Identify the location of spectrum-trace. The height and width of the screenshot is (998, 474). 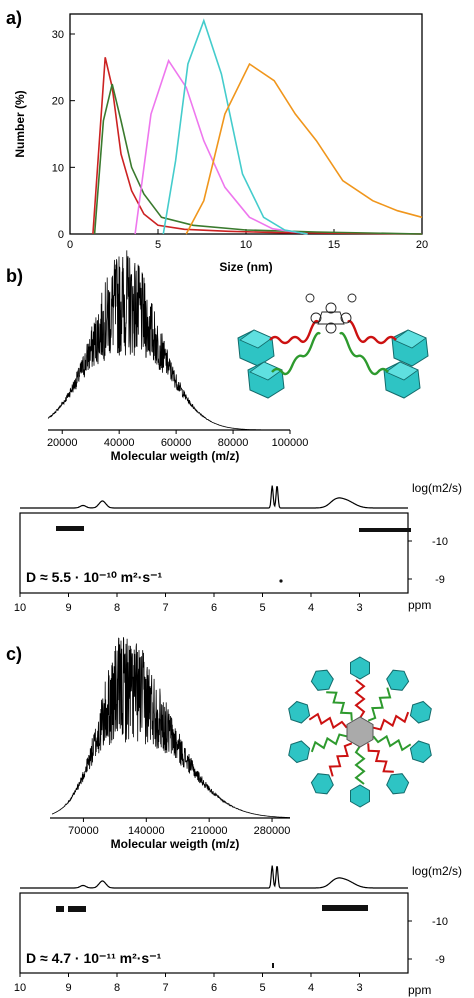
(171, 727).